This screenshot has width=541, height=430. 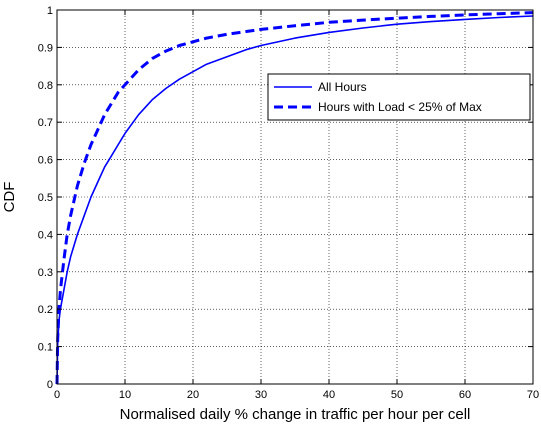 I want to click on x-tick-label: 40, so click(x=329, y=395).